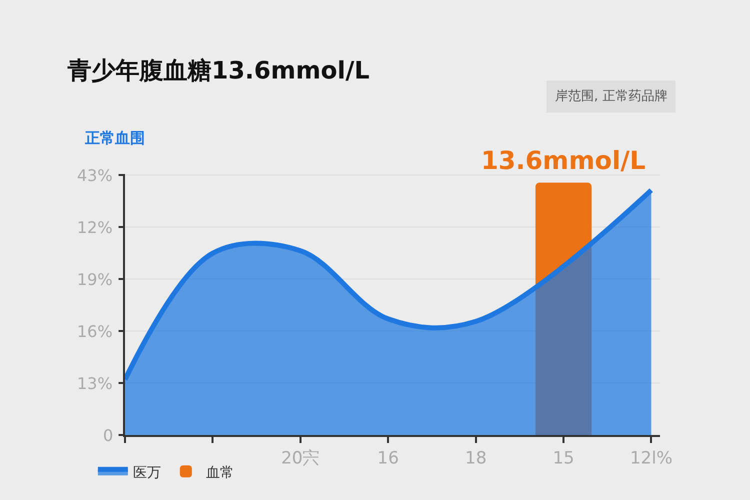  What do you see at coordinates (300, 458) in the screenshot?
I see `x-tick-label: 20宍` at bounding box center [300, 458].